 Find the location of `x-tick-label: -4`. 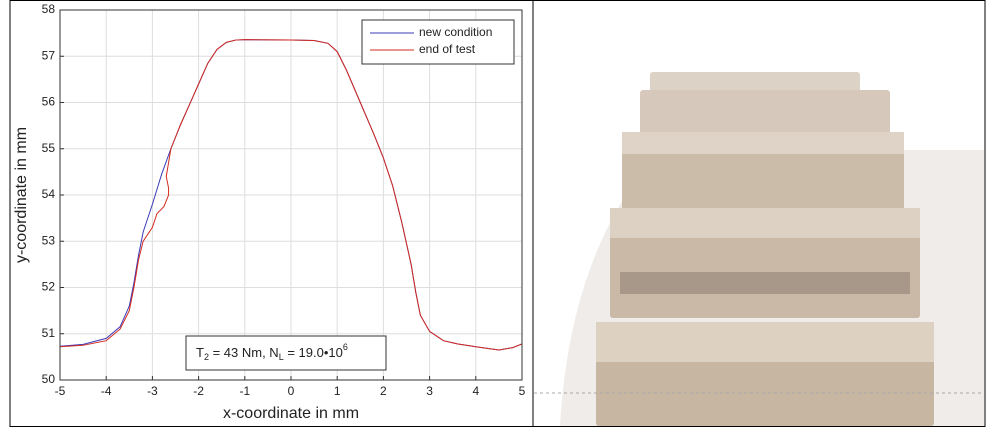

x-tick-label: -4 is located at coordinates (106, 391).